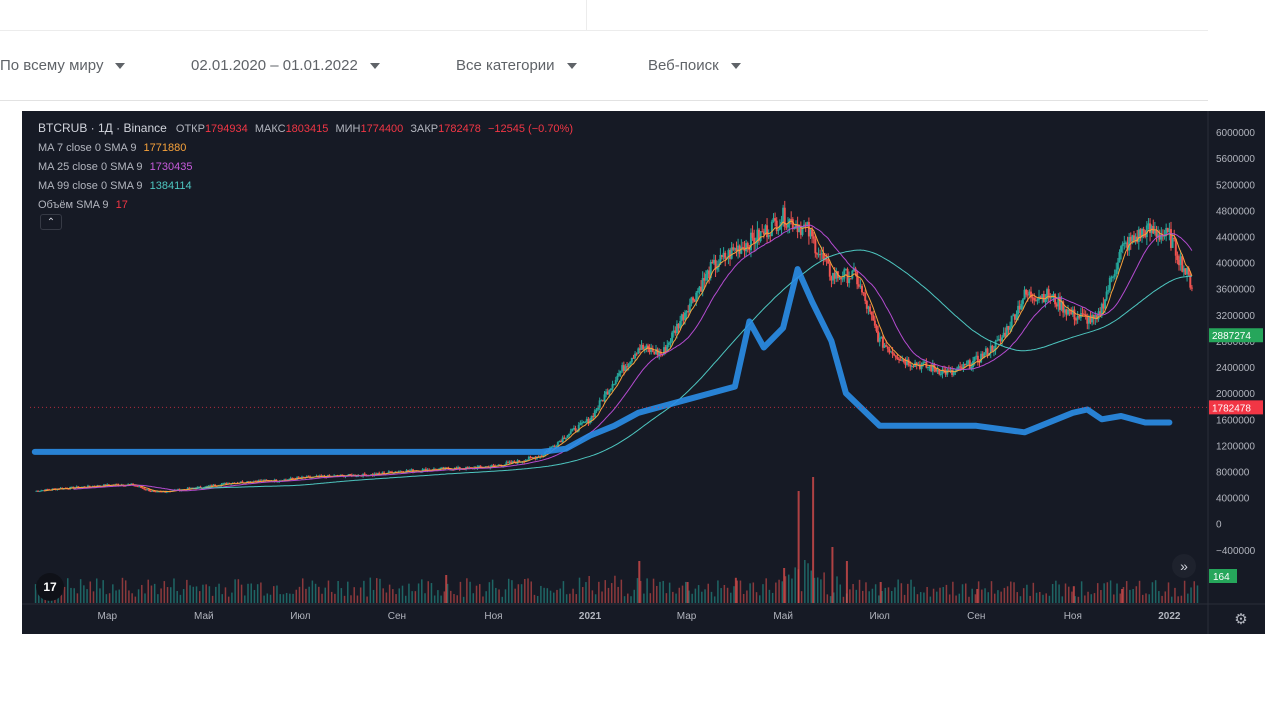 Image resolution: width=1280 pixels, height=720 pixels. I want to click on tradingview-logo-icon: 17, so click(50, 587).